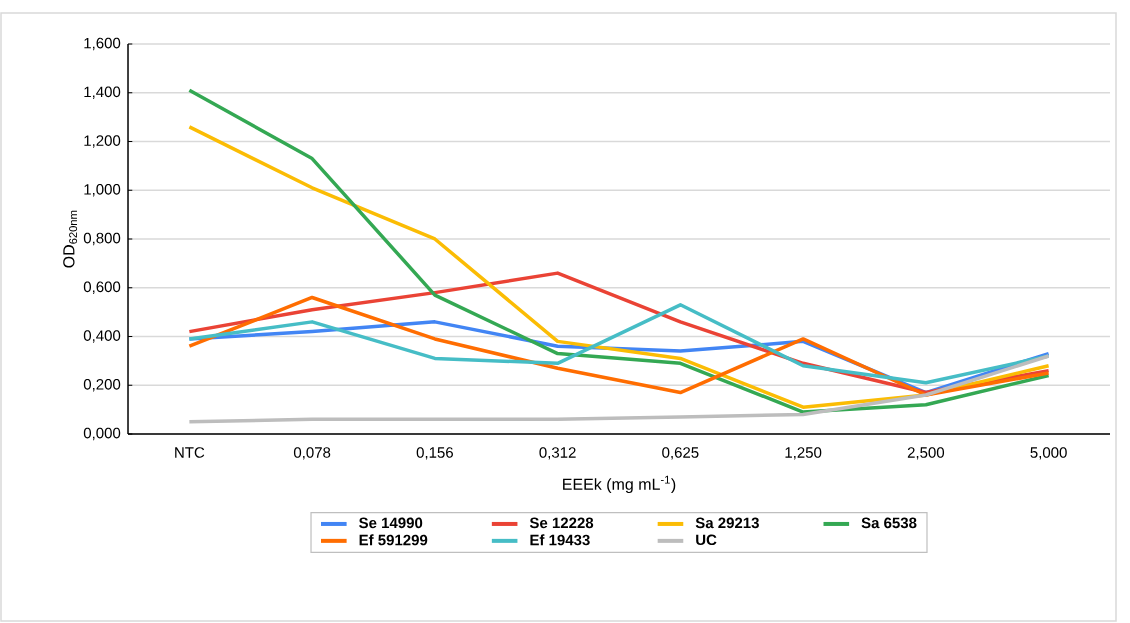 This screenshot has height=623, width=1130. Describe the element at coordinates (557, 453) in the screenshot. I see `x-tick-label: 0,312` at that location.